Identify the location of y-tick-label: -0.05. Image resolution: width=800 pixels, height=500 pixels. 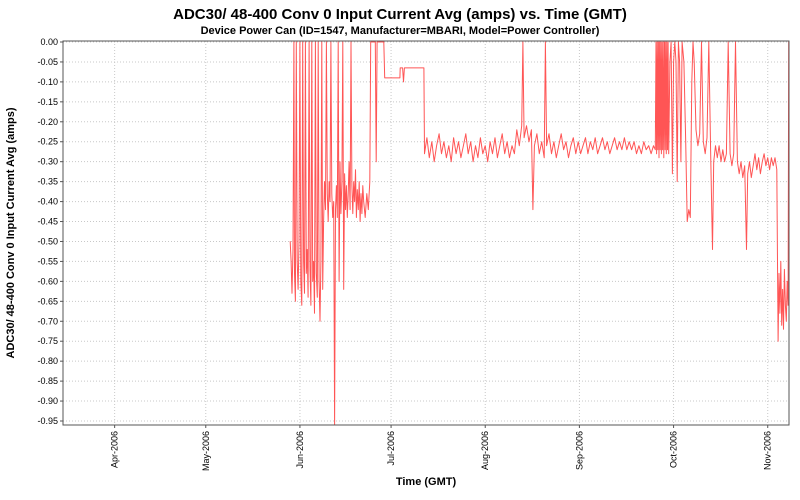
(47, 62).